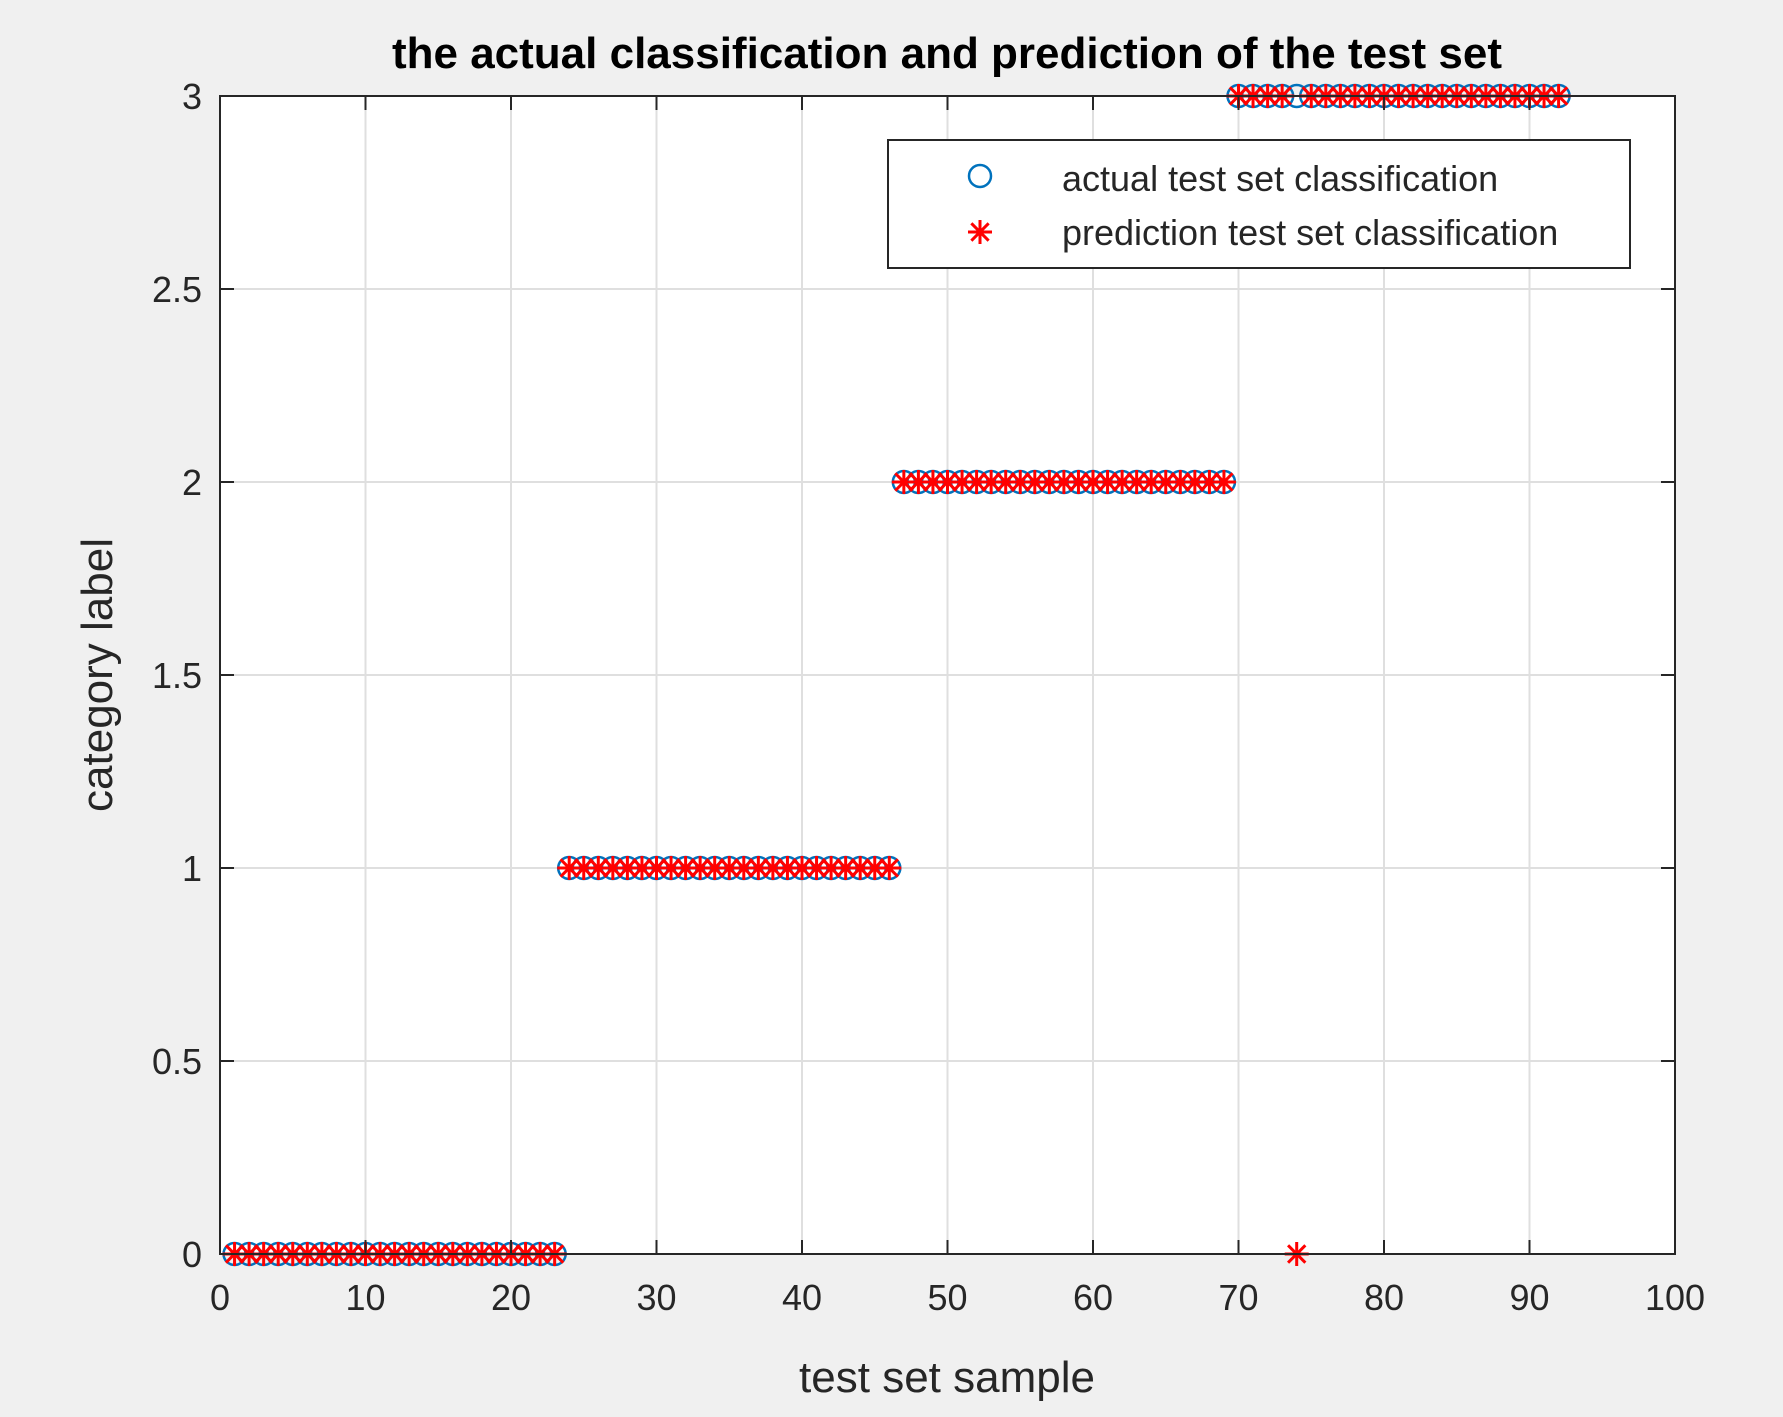  Describe the element at coordinates (1675, 1297) in the screenshot. I see `x-tick-label: 100` at that location.